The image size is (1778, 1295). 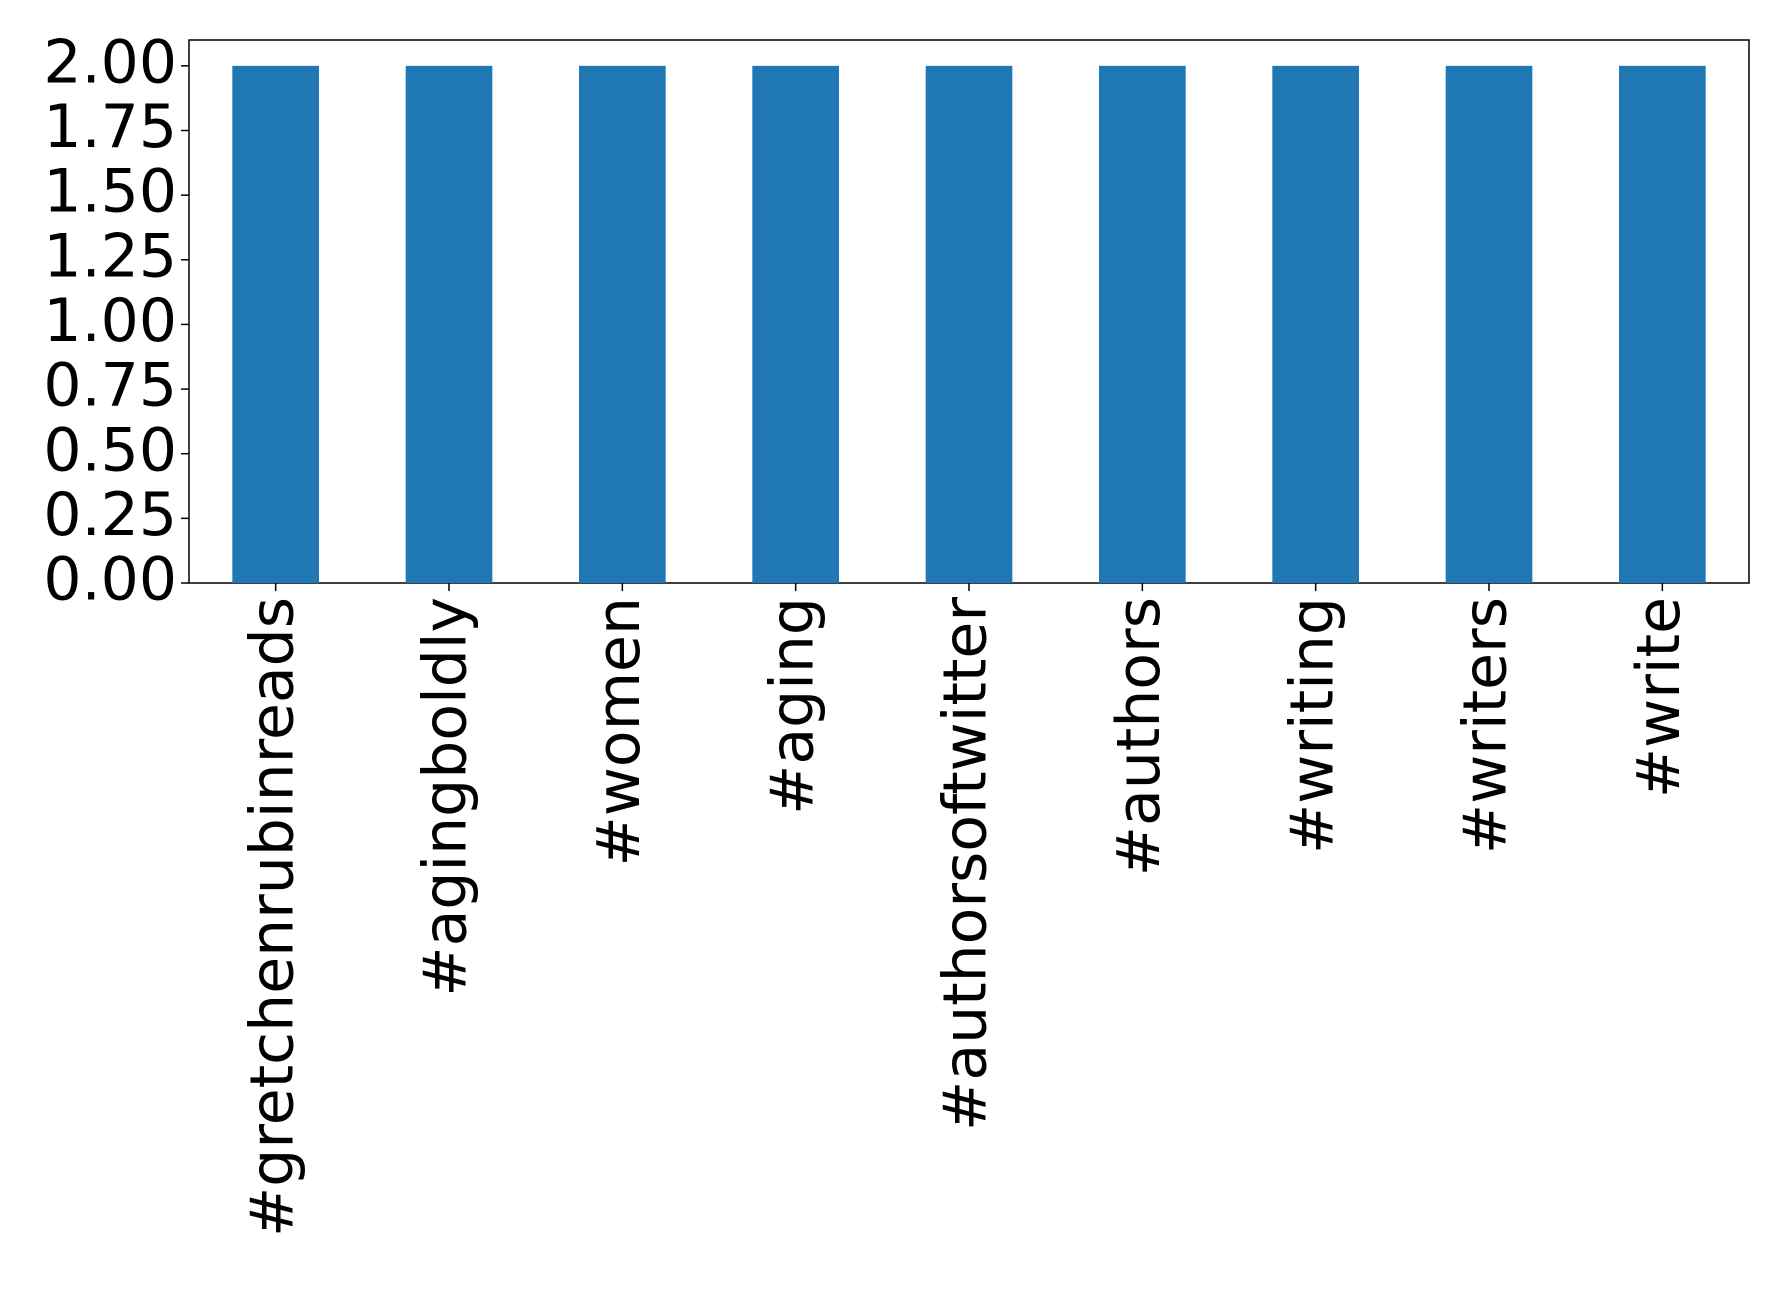 I want to click on y-tick-label: 0.50, so click(x=110, y=450).